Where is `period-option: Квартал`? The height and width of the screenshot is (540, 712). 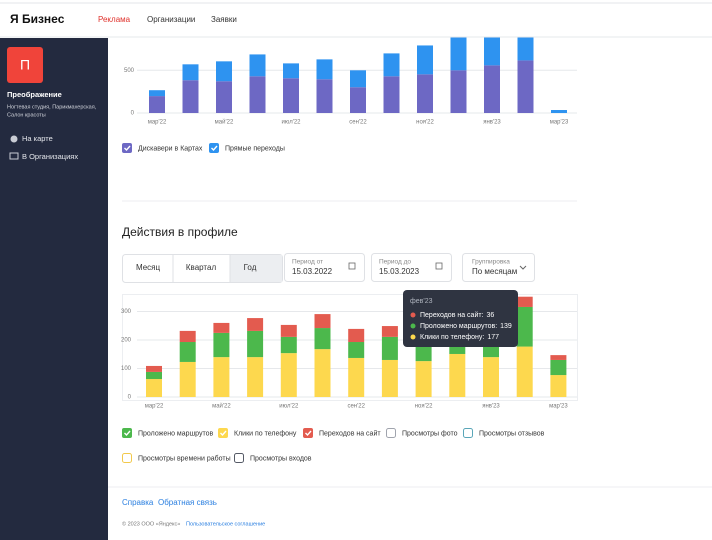
period-option: Квартал is located at coordinates (201, 267).